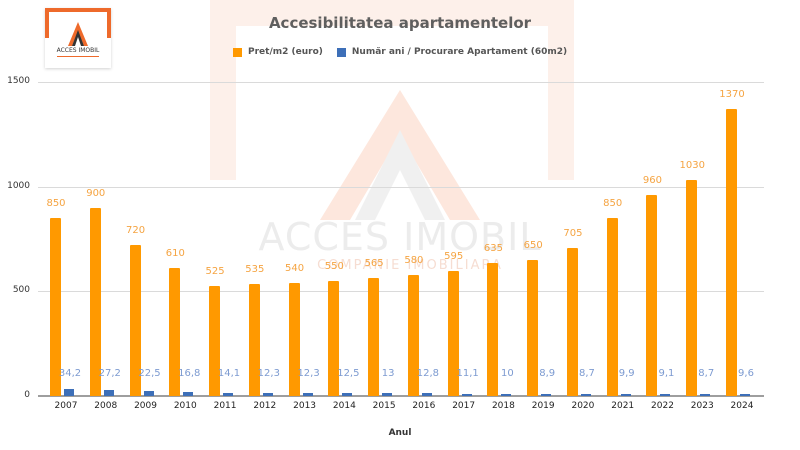 Image resolution: width=800 pixels, height=450 pixels. Describe the element at coordinates (215, 272) in the screenshot. I see `data-label-price: 525` at that location.